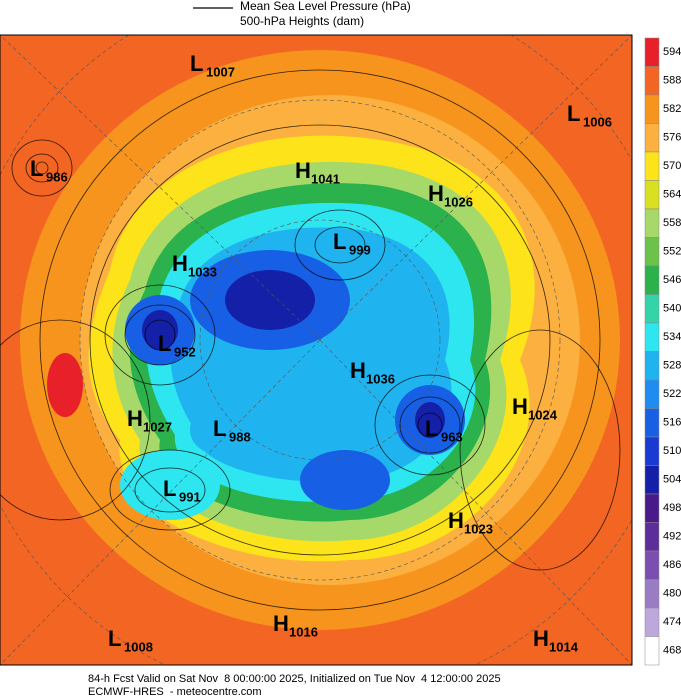  I want to click on colorbar-label: 546, so click(672, 280).